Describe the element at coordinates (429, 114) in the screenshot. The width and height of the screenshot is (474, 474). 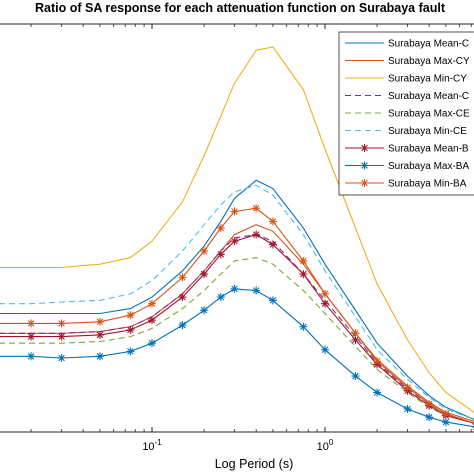
I see `legend-entry-label: Surabaya Max-CE` at that location.